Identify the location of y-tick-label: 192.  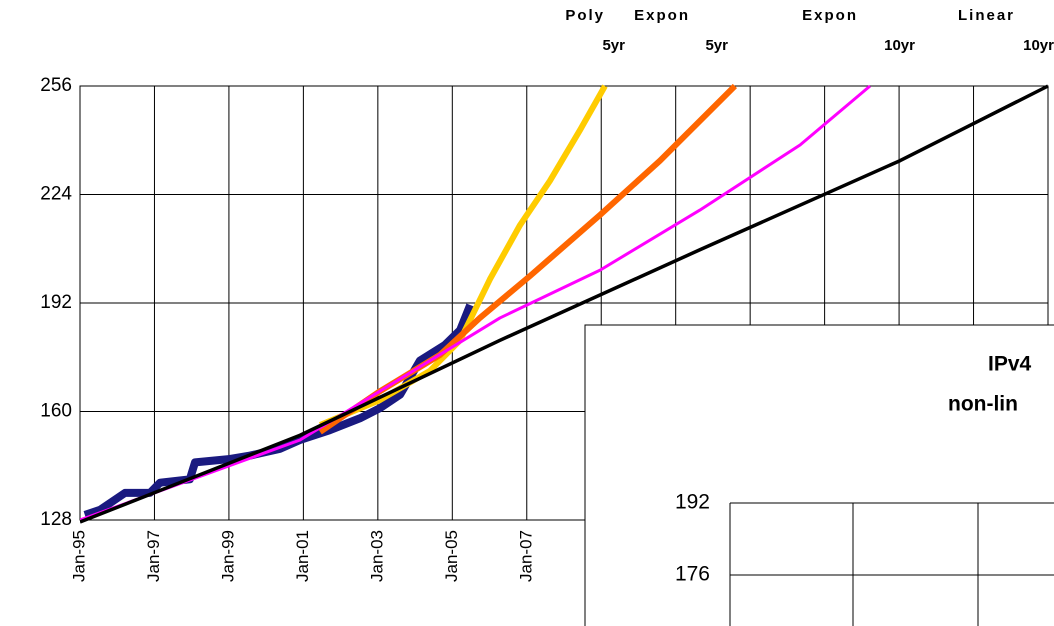
(56, 302).